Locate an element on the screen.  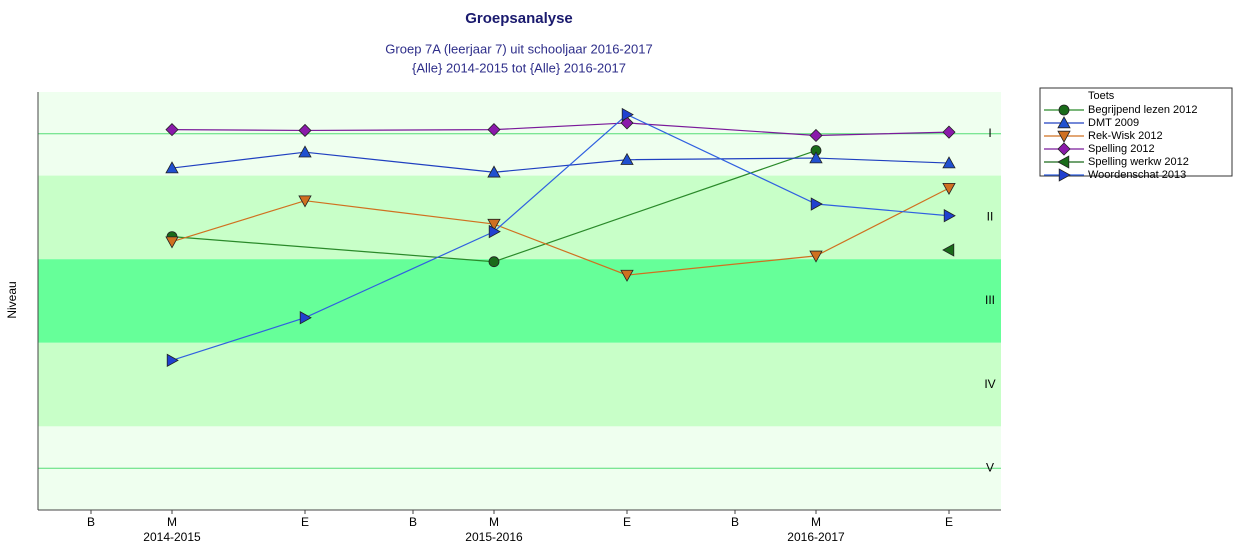
legend-label: Spelling werkw 2012 is located at coordinates (1138, 162).